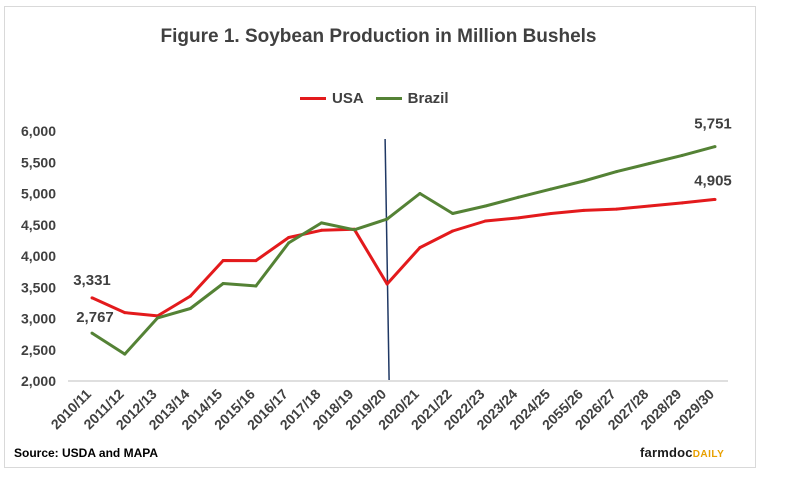 This screenshot has width=797, height=479. I want to click on source-note: Source: USDA and MAPA, so click(86, 453).